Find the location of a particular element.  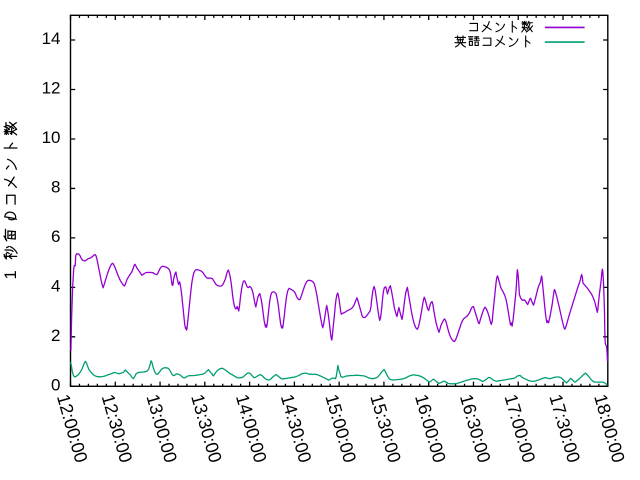

svg-text: 6 is located at coordinates (55, 236).